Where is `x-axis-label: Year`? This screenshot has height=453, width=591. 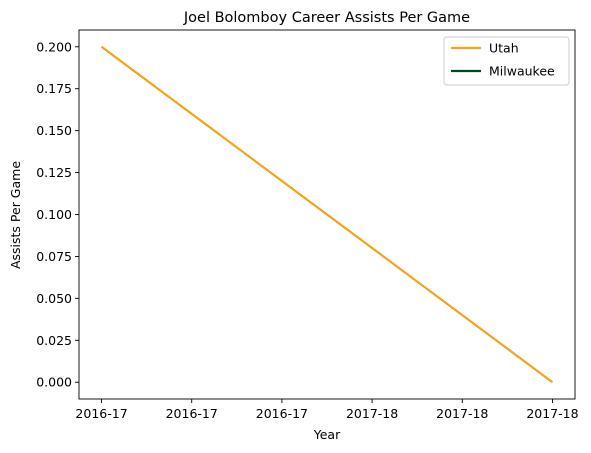 x-axis-label: Year is located at coordinates (327, 434).